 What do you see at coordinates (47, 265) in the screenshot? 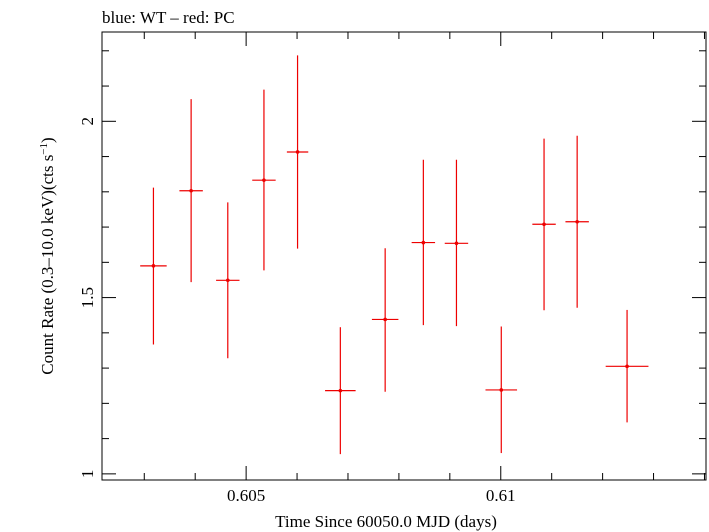
I see `y-axis-label-main: Count Rate (0.3–10.0 keV)(cts s` at bounding box center [47, 265].